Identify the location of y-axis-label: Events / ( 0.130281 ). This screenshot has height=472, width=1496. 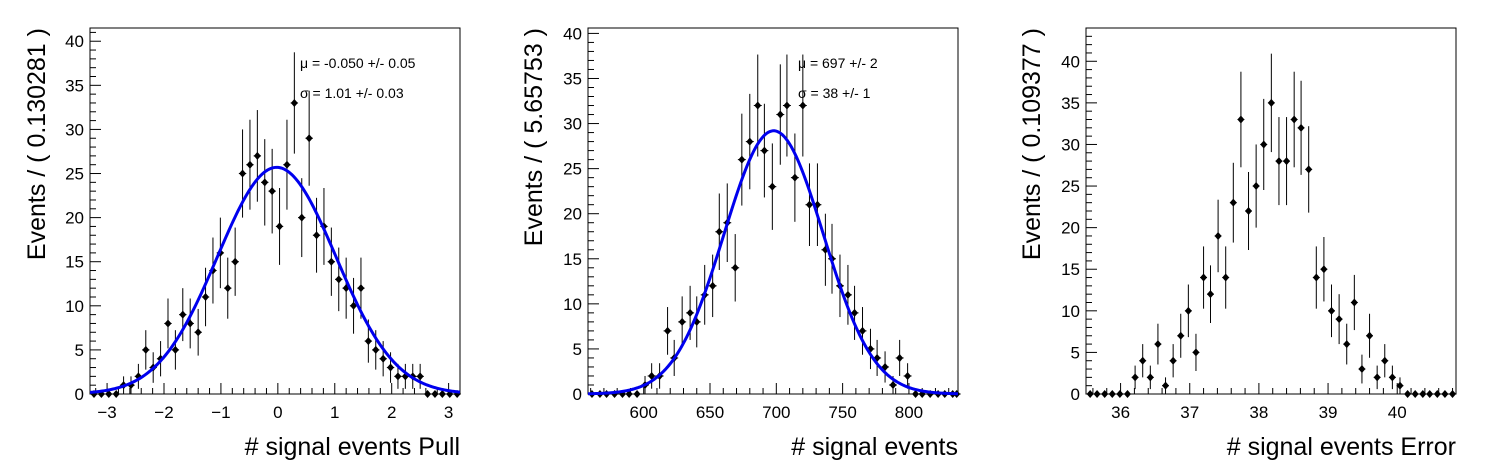
(37, 144).